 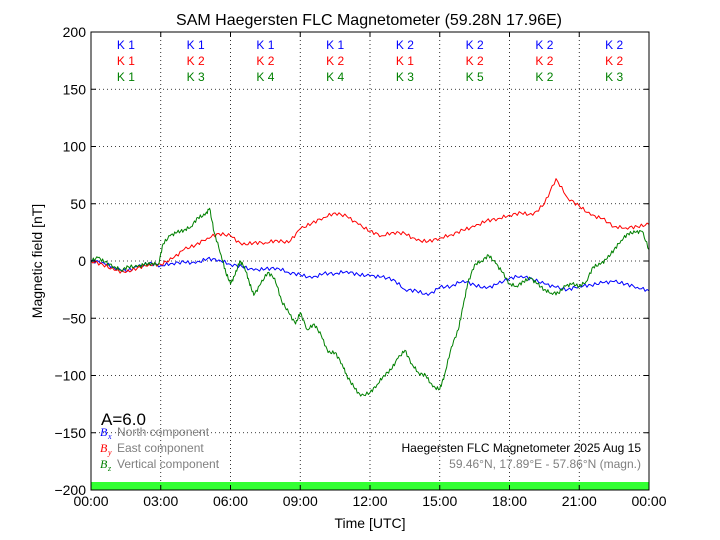 I want to click on y-tick-label: 150, so click(x=75, y=89).